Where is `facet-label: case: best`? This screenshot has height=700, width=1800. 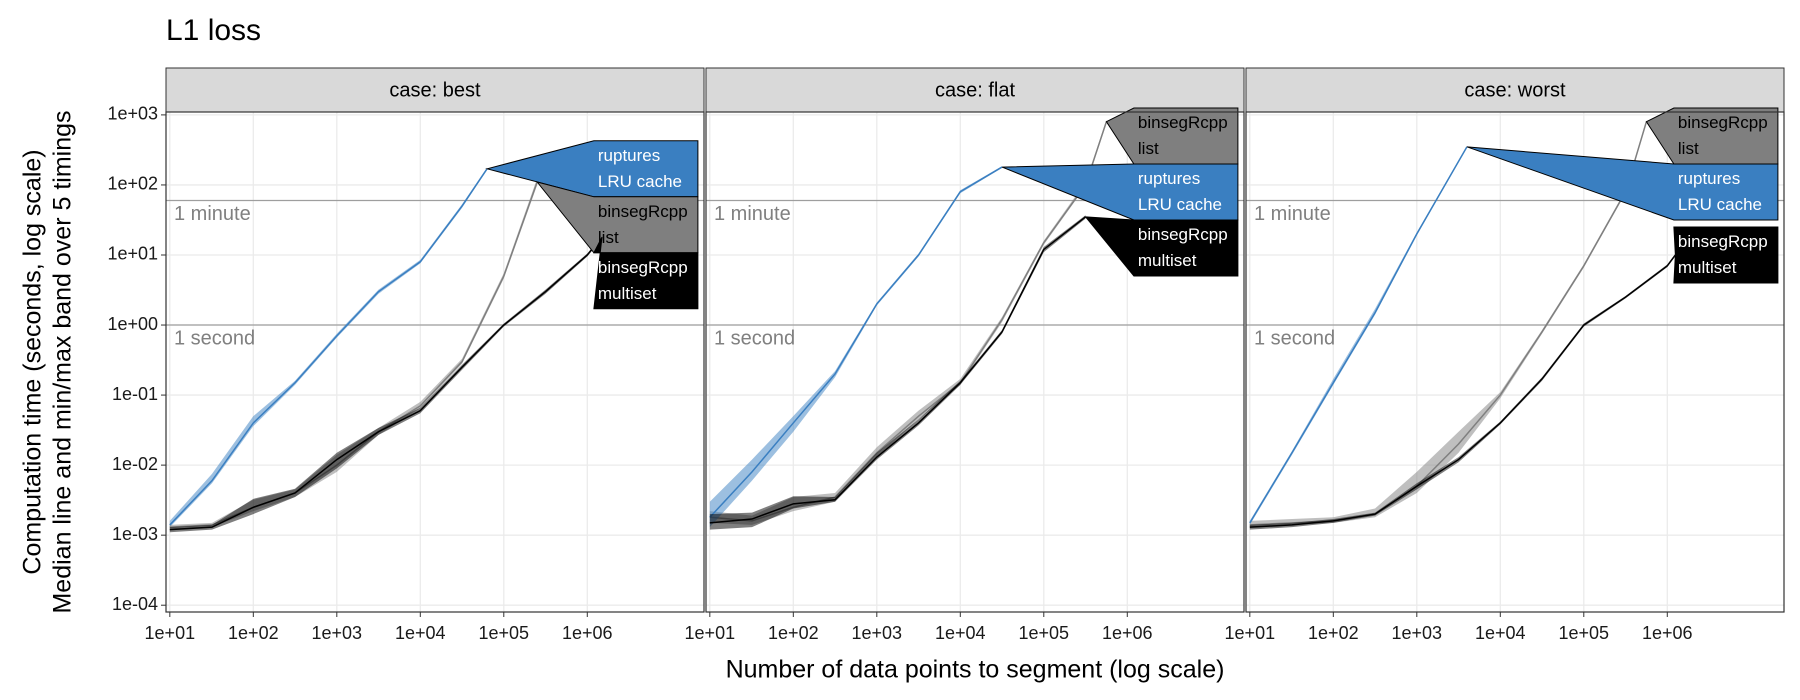 facet-label: case: best is located at coordinates (435, 90).